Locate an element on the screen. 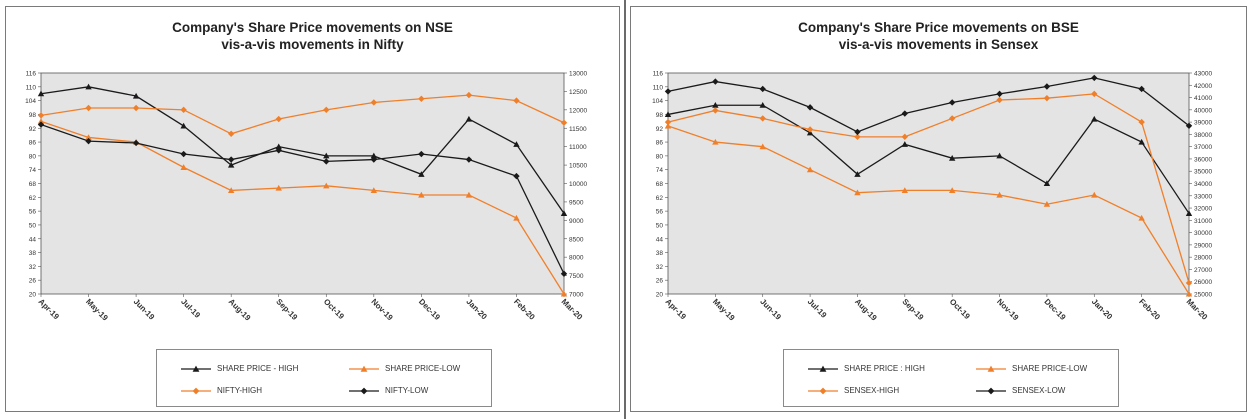 The image size is (1252, 419). left-axis-tick-label: 62 is located at coordinates (660, 198).